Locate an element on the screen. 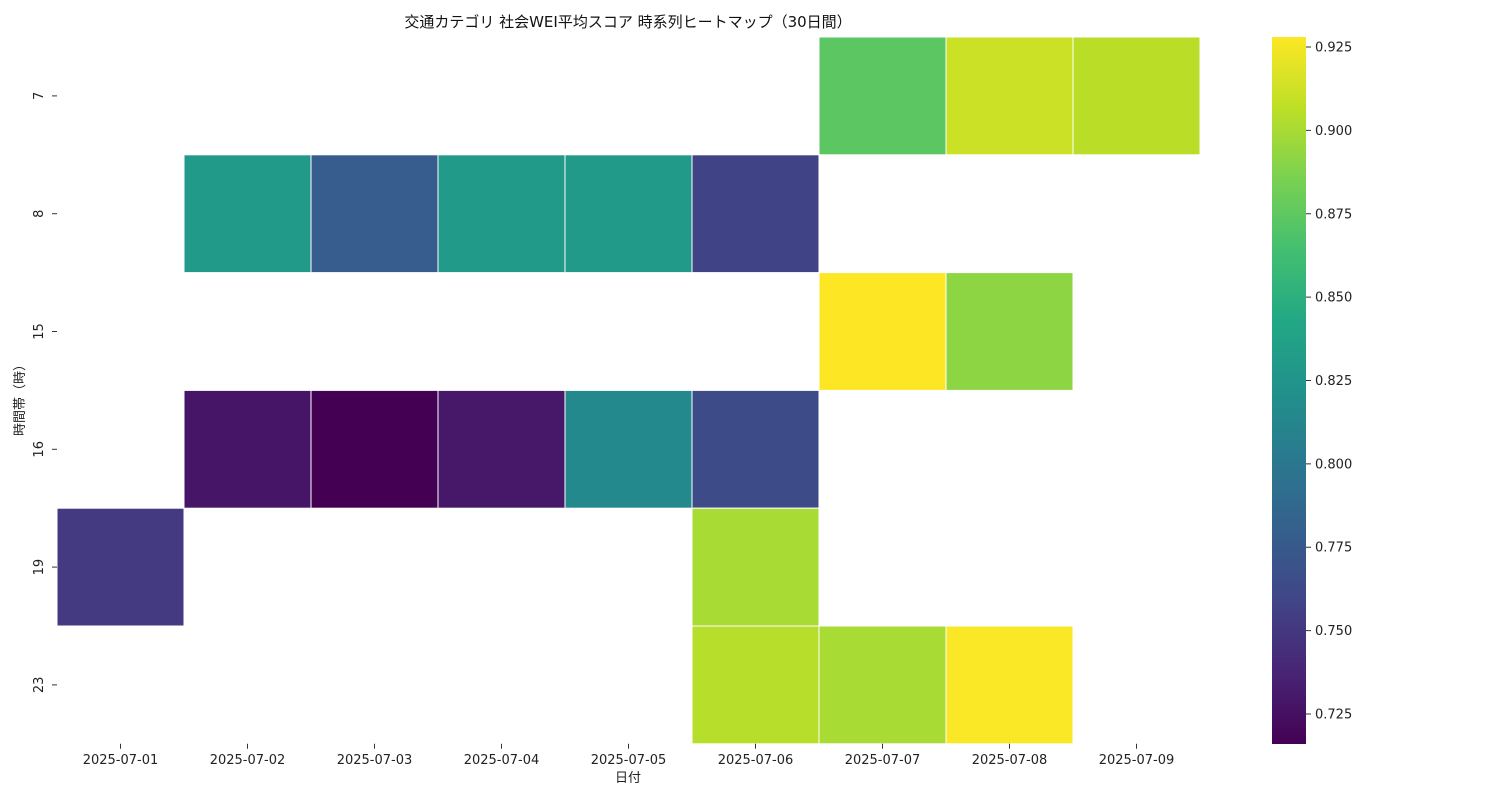 The image size is (1500, 800). y-tick-label: 15 is located at coordinates (39, 331).